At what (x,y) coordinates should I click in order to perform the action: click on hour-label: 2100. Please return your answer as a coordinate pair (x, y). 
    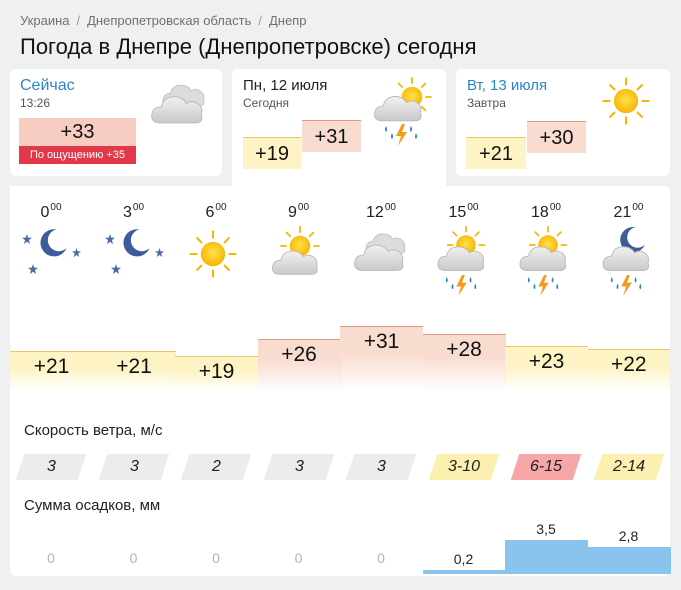
    Looking at the image, I should click on (628, 211).